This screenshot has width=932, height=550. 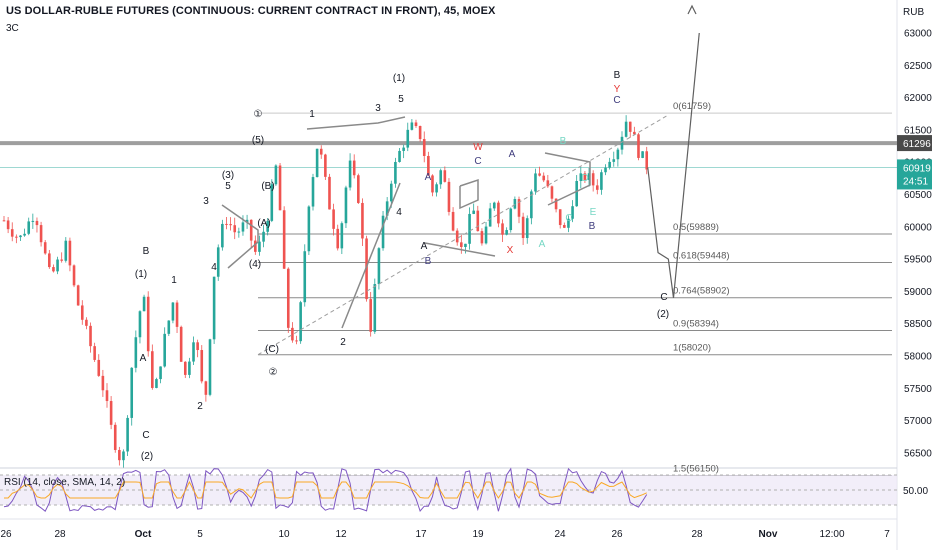 What do you see at coordinates (214, 267) in the screenshot?
I see `wave-label: 4` at bounding box center [214, 267].